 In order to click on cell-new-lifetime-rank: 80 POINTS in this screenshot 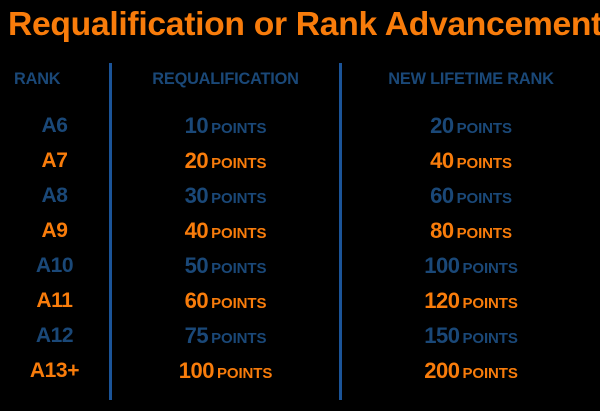, I will do `click(471, 230)`.